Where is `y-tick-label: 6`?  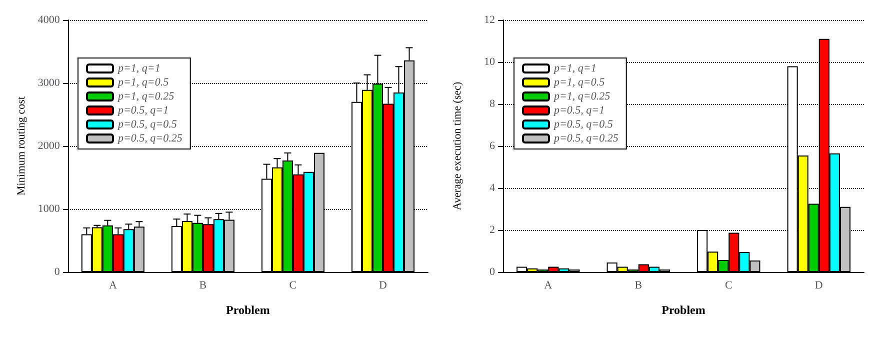
y-tick-label: 6 is located at coordinates (493, 146).